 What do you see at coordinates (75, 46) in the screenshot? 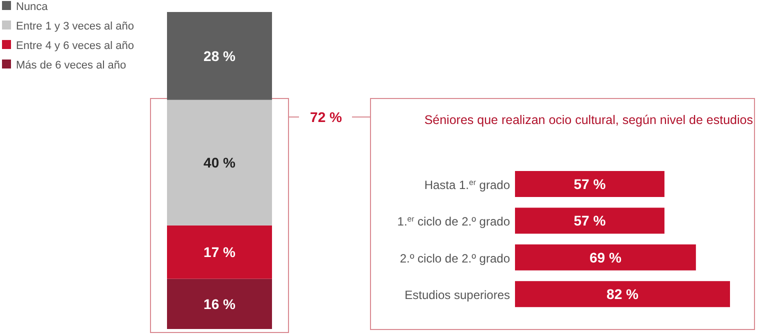
I see `legend-label: Entre 4 y 6 veces al año` at bounding box center [75, 46].